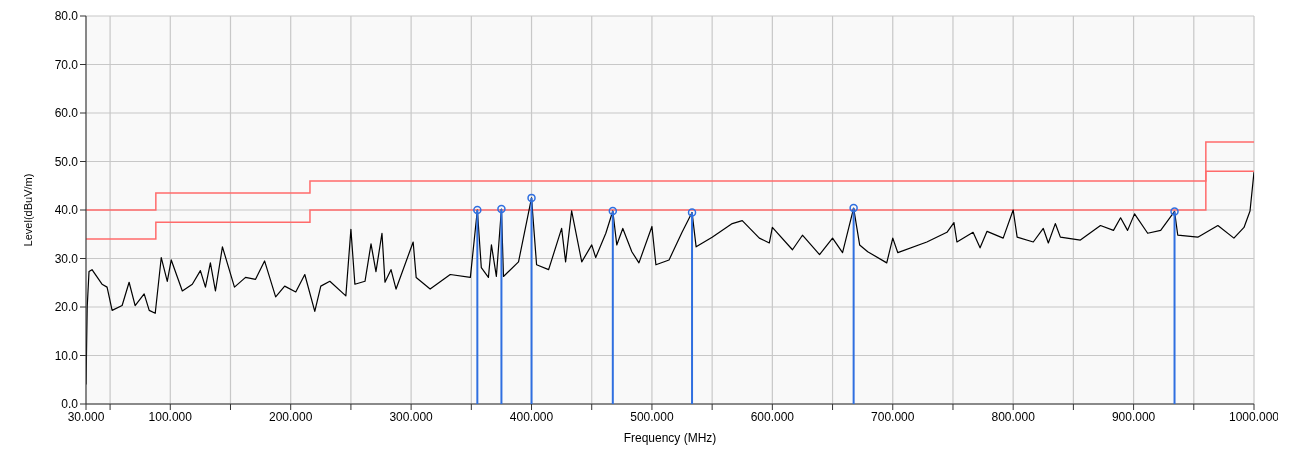 This screenshot has height=454, width=1290. What do you see at coordinates (1254, 416) in the screenshot?
I see `x-tick-label: 1000.000` at bounding box center [1254, 416].